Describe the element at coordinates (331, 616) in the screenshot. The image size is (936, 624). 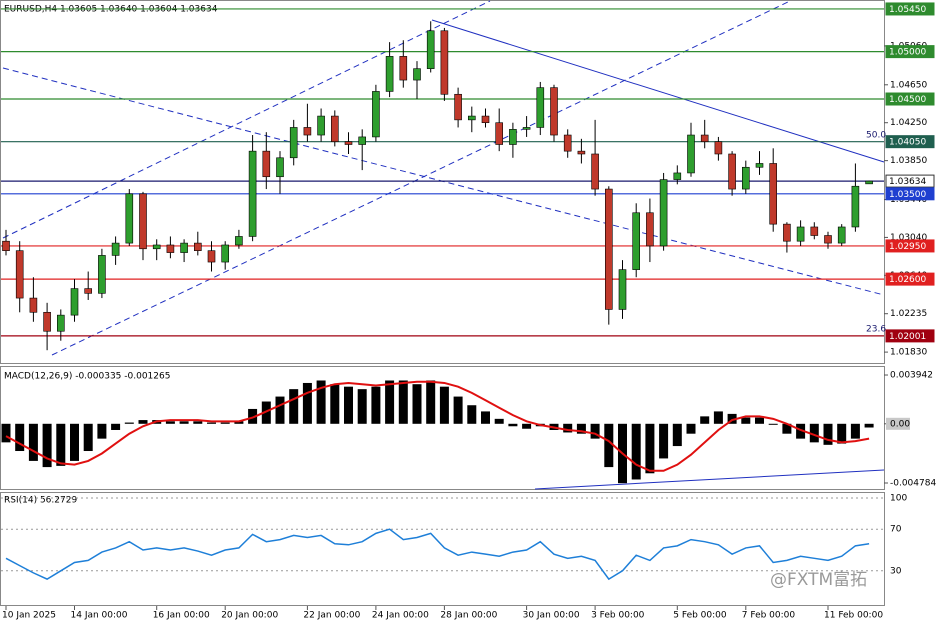
I see `x-tick-label: 22 Jan 00:00` at that location.